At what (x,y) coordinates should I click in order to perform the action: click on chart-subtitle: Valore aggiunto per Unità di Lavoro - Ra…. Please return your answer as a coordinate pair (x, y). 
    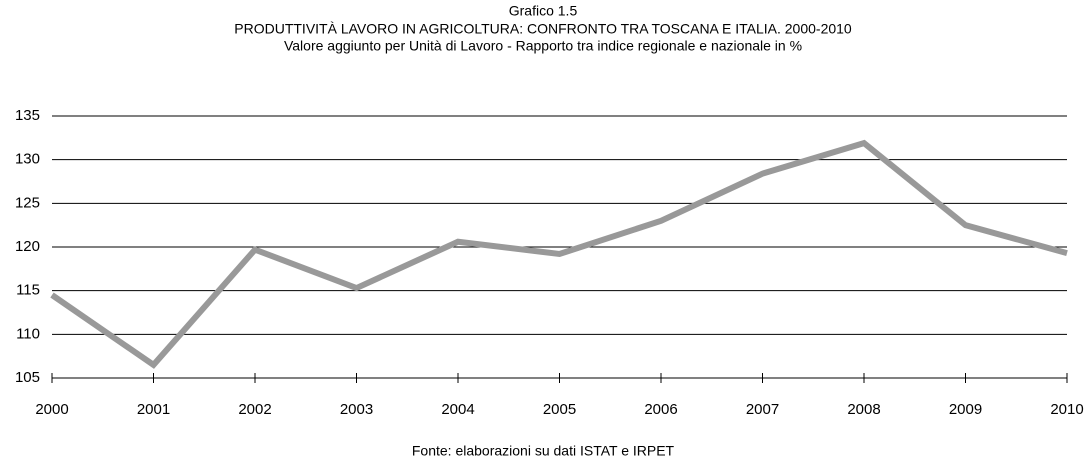
    Looking at the image, I should click on (543, 46).